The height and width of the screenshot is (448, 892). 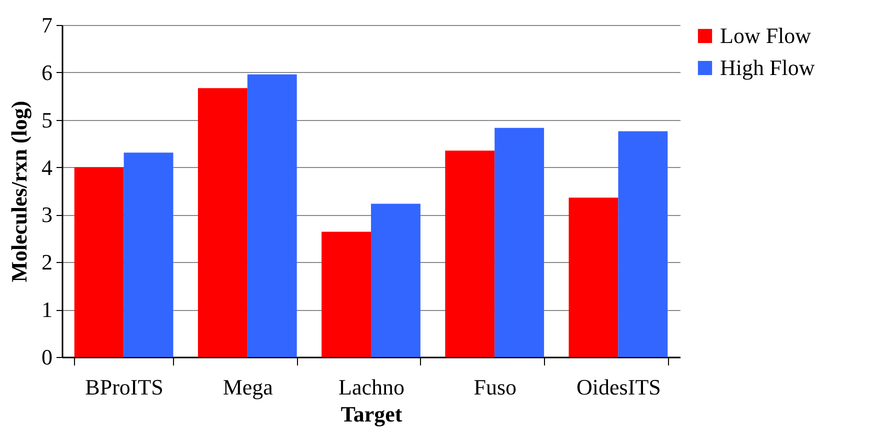 I want to click on x-axis-title: Target, so click(x=371, y=414).